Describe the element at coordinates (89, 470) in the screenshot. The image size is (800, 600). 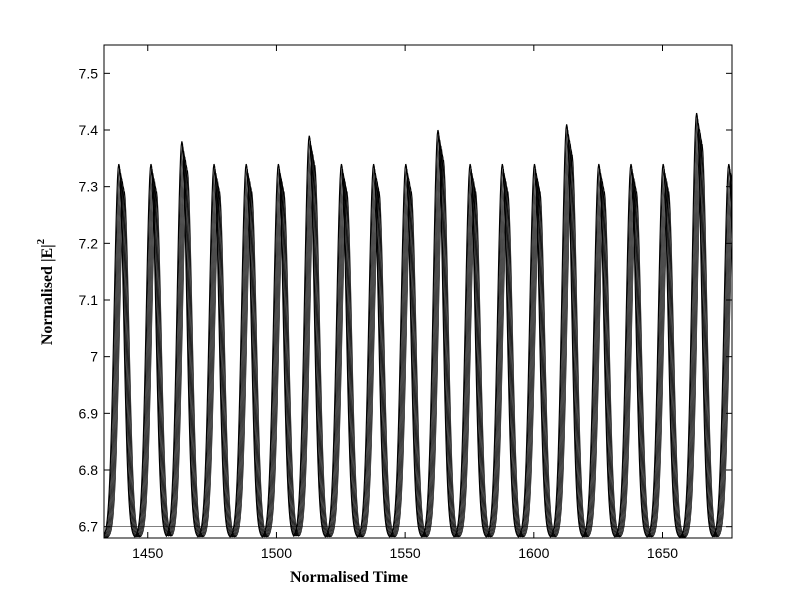
I see `y-tick-label: 6.8` at that location.